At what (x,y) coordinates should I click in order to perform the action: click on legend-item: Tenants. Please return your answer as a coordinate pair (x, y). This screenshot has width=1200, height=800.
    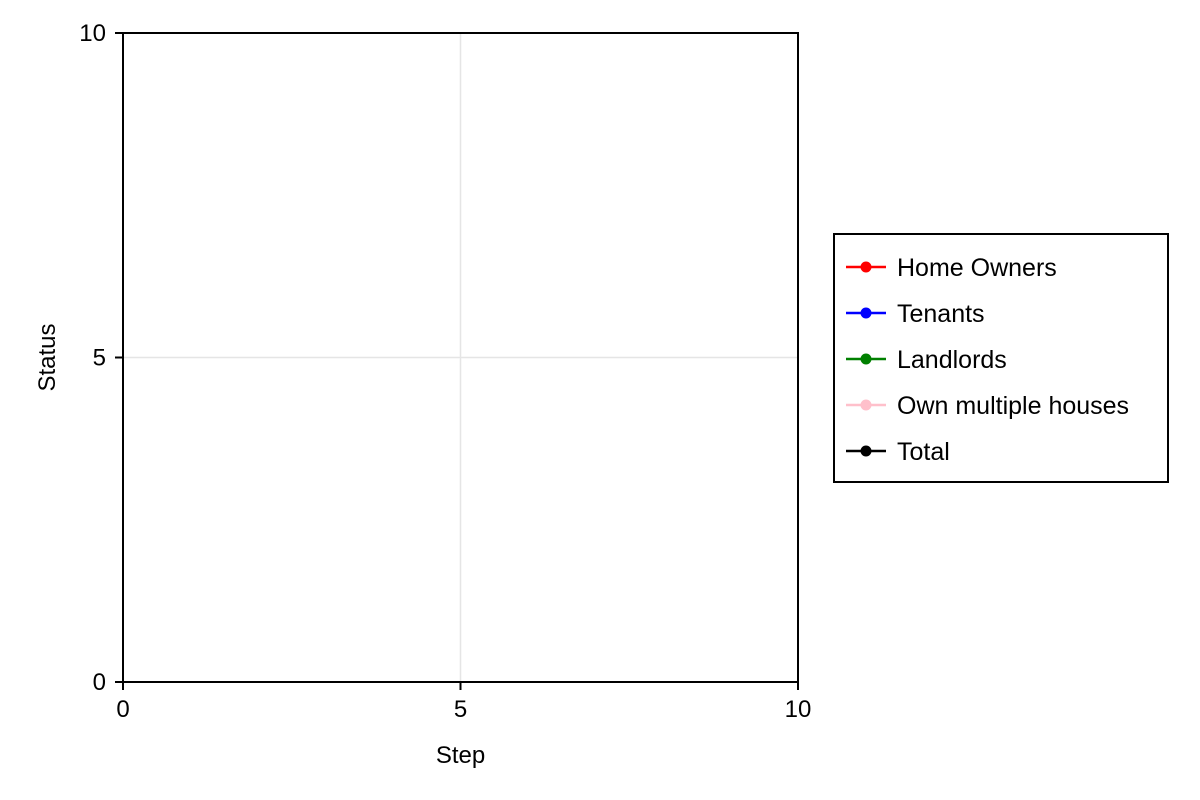
    Looking at the image, I should click on (915, 314).